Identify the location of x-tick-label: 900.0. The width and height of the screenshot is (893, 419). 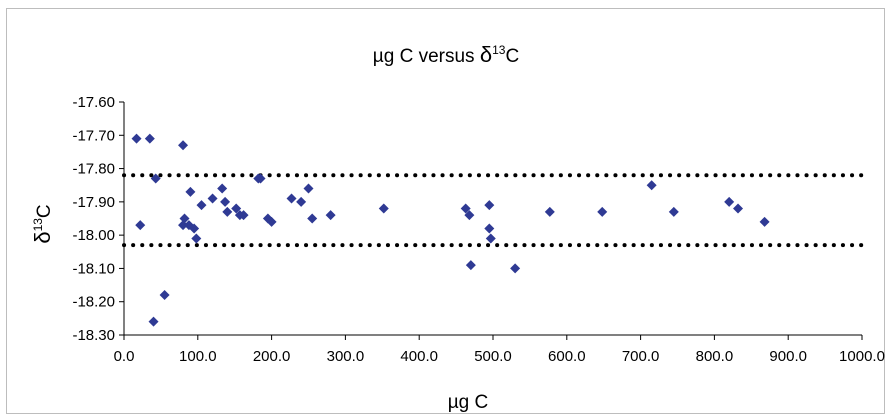
(788, 356).